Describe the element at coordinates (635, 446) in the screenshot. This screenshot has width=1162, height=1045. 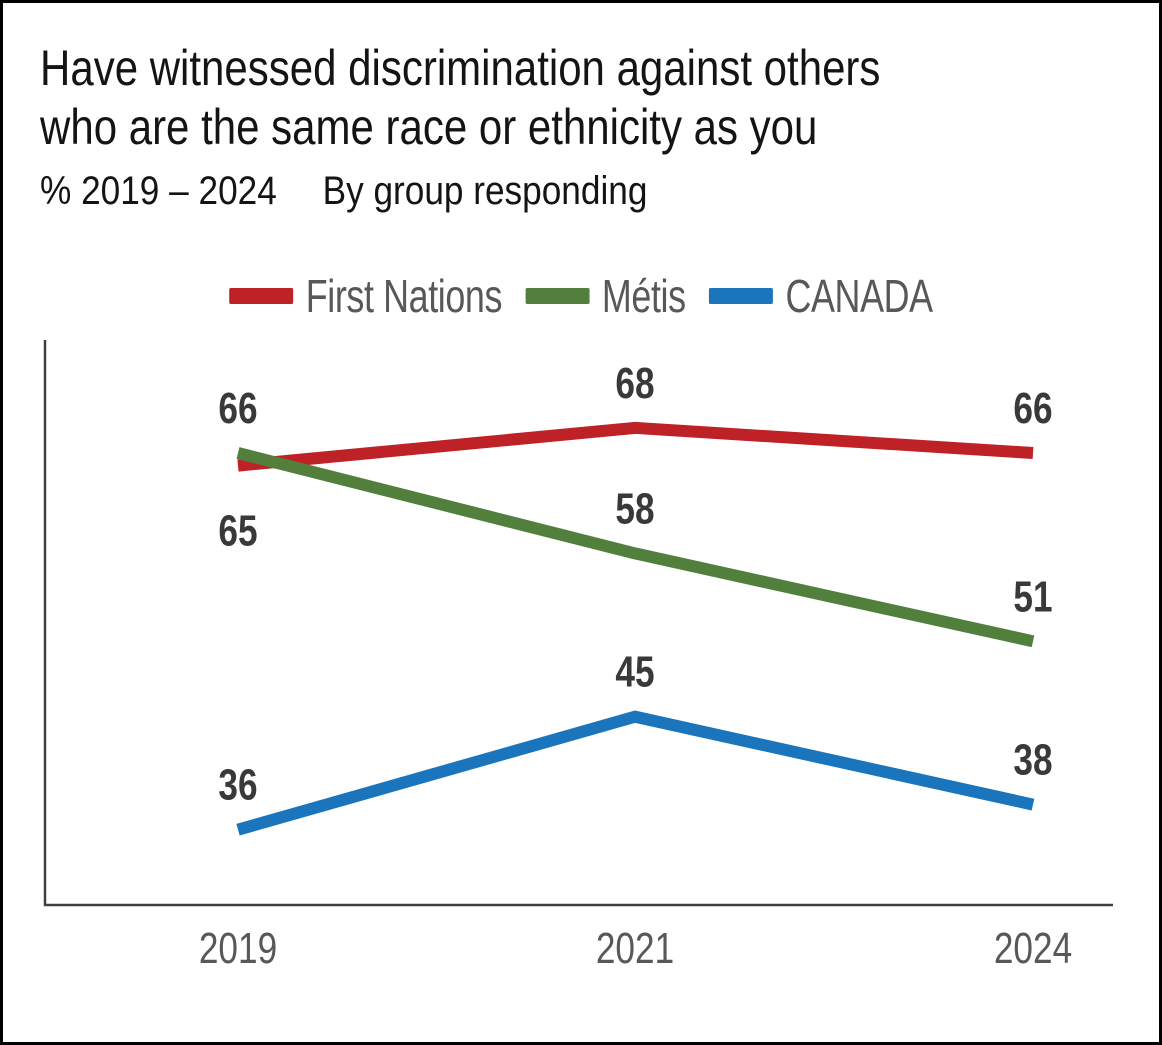
I see `series-line-first-nations` at that location.